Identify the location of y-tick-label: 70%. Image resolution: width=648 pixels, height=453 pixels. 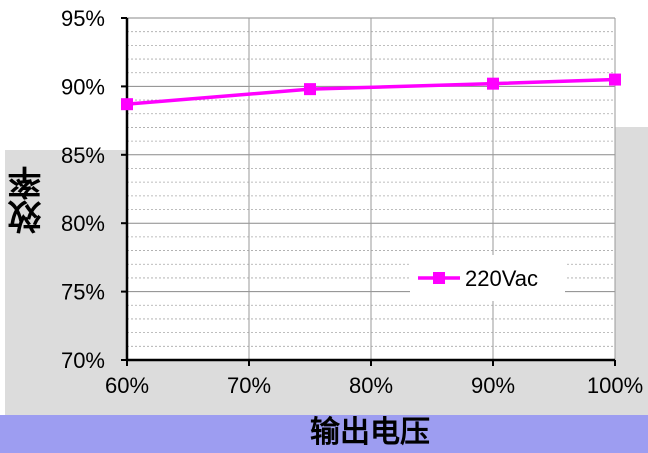
(83, 360).